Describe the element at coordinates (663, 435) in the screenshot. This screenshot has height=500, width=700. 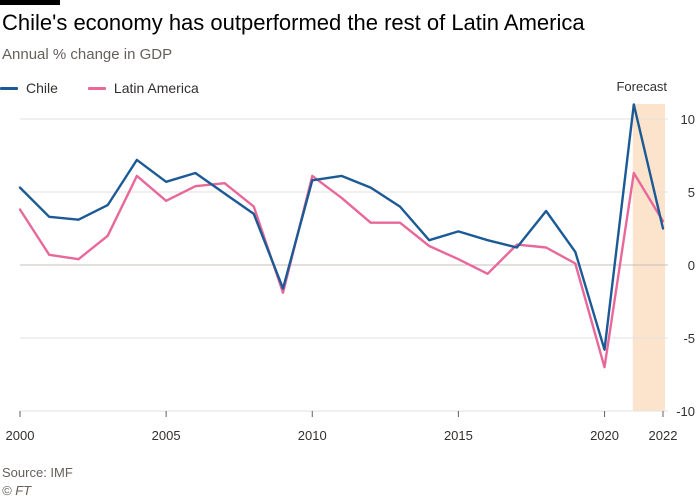
I see `x-tick-label: 2022` at that location.